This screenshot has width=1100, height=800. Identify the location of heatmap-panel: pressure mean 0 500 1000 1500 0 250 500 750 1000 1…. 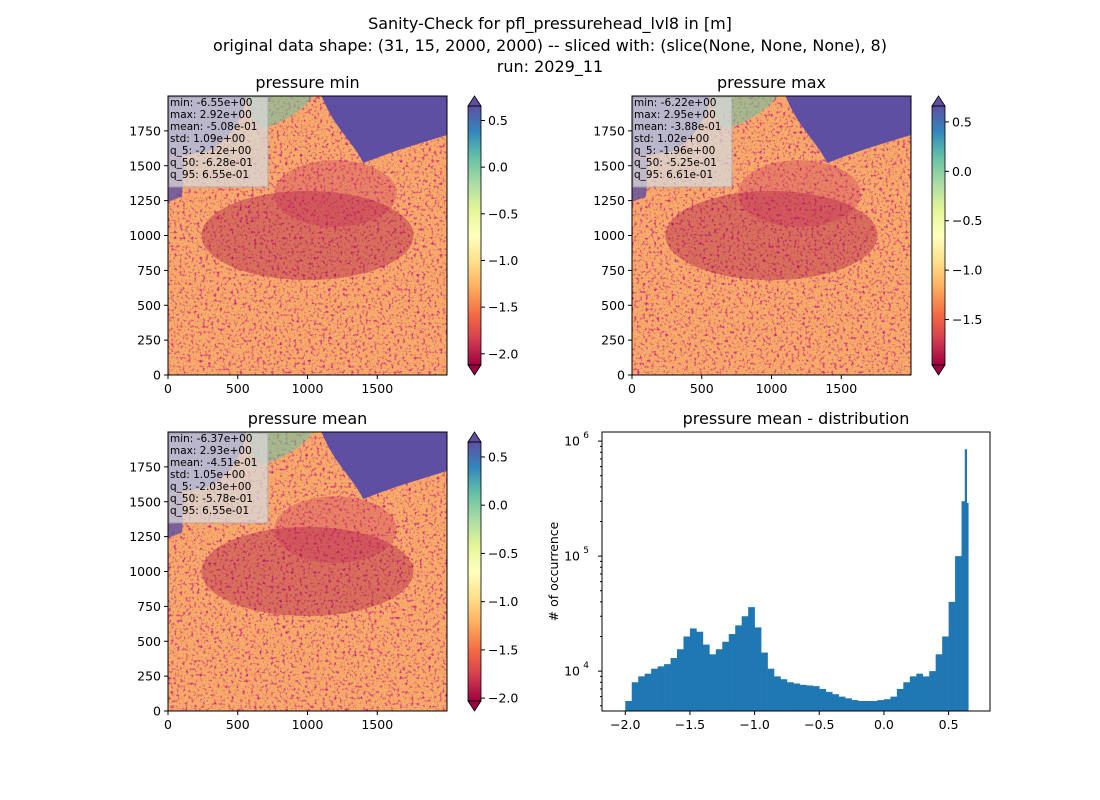
(323, 570).